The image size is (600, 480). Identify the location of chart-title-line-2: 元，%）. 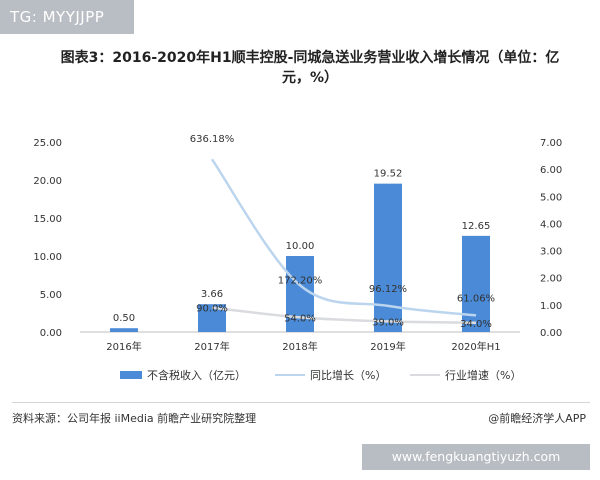
(310, 78).